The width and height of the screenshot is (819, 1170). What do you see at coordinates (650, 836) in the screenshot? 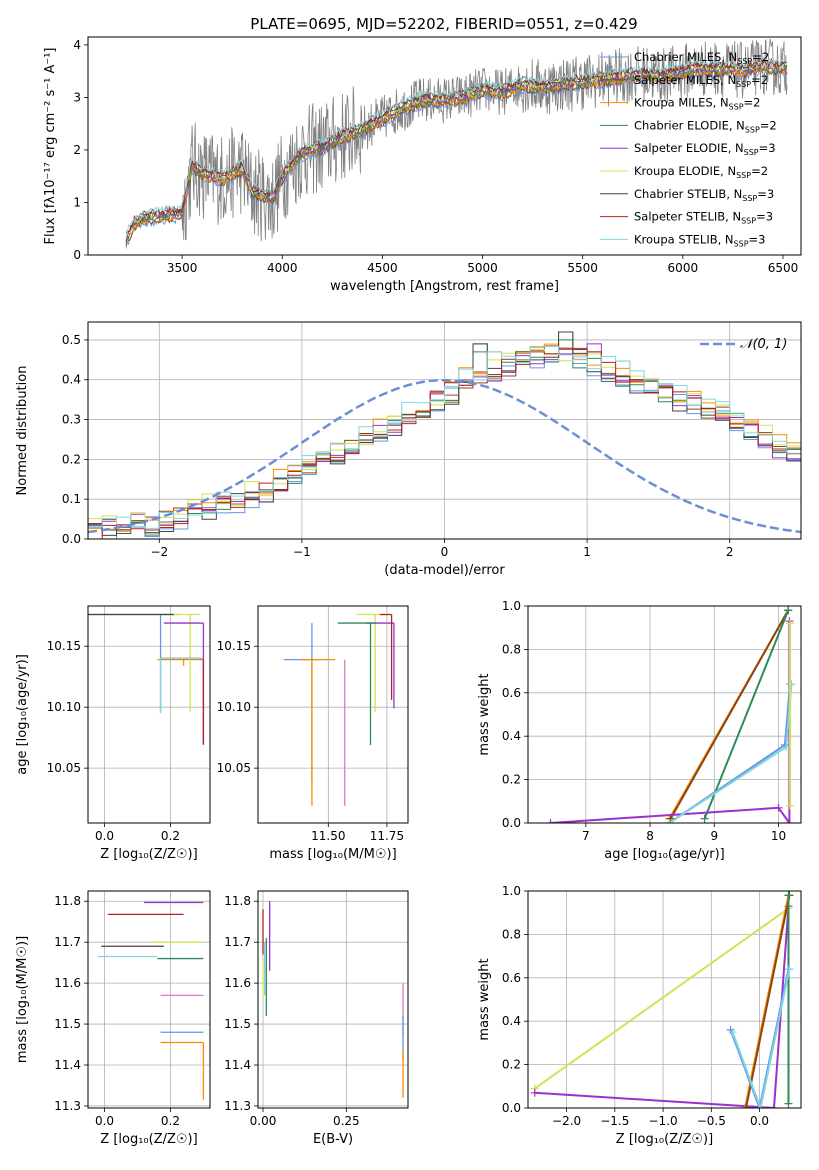
I see `tick-label-x: 8` at bounding box center [650, 836].